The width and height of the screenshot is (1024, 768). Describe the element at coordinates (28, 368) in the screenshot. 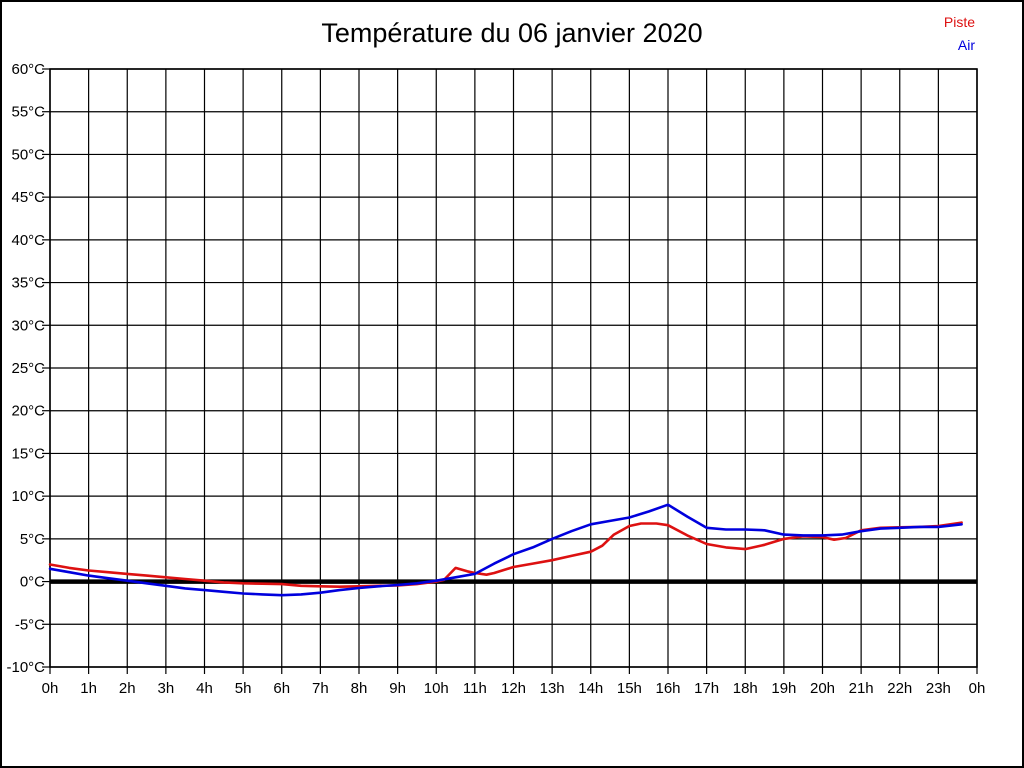

I see `y-tick-label: 25°C` at that location.